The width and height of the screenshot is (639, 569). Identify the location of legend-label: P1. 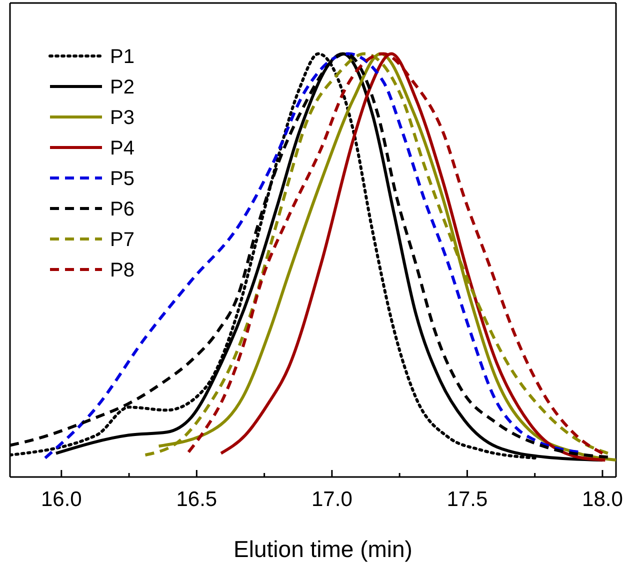
(122, 57).